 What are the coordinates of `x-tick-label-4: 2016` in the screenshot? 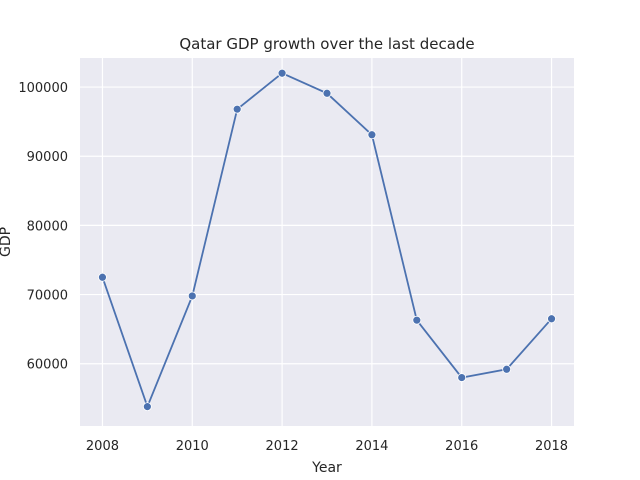 It's located at (461, 446).